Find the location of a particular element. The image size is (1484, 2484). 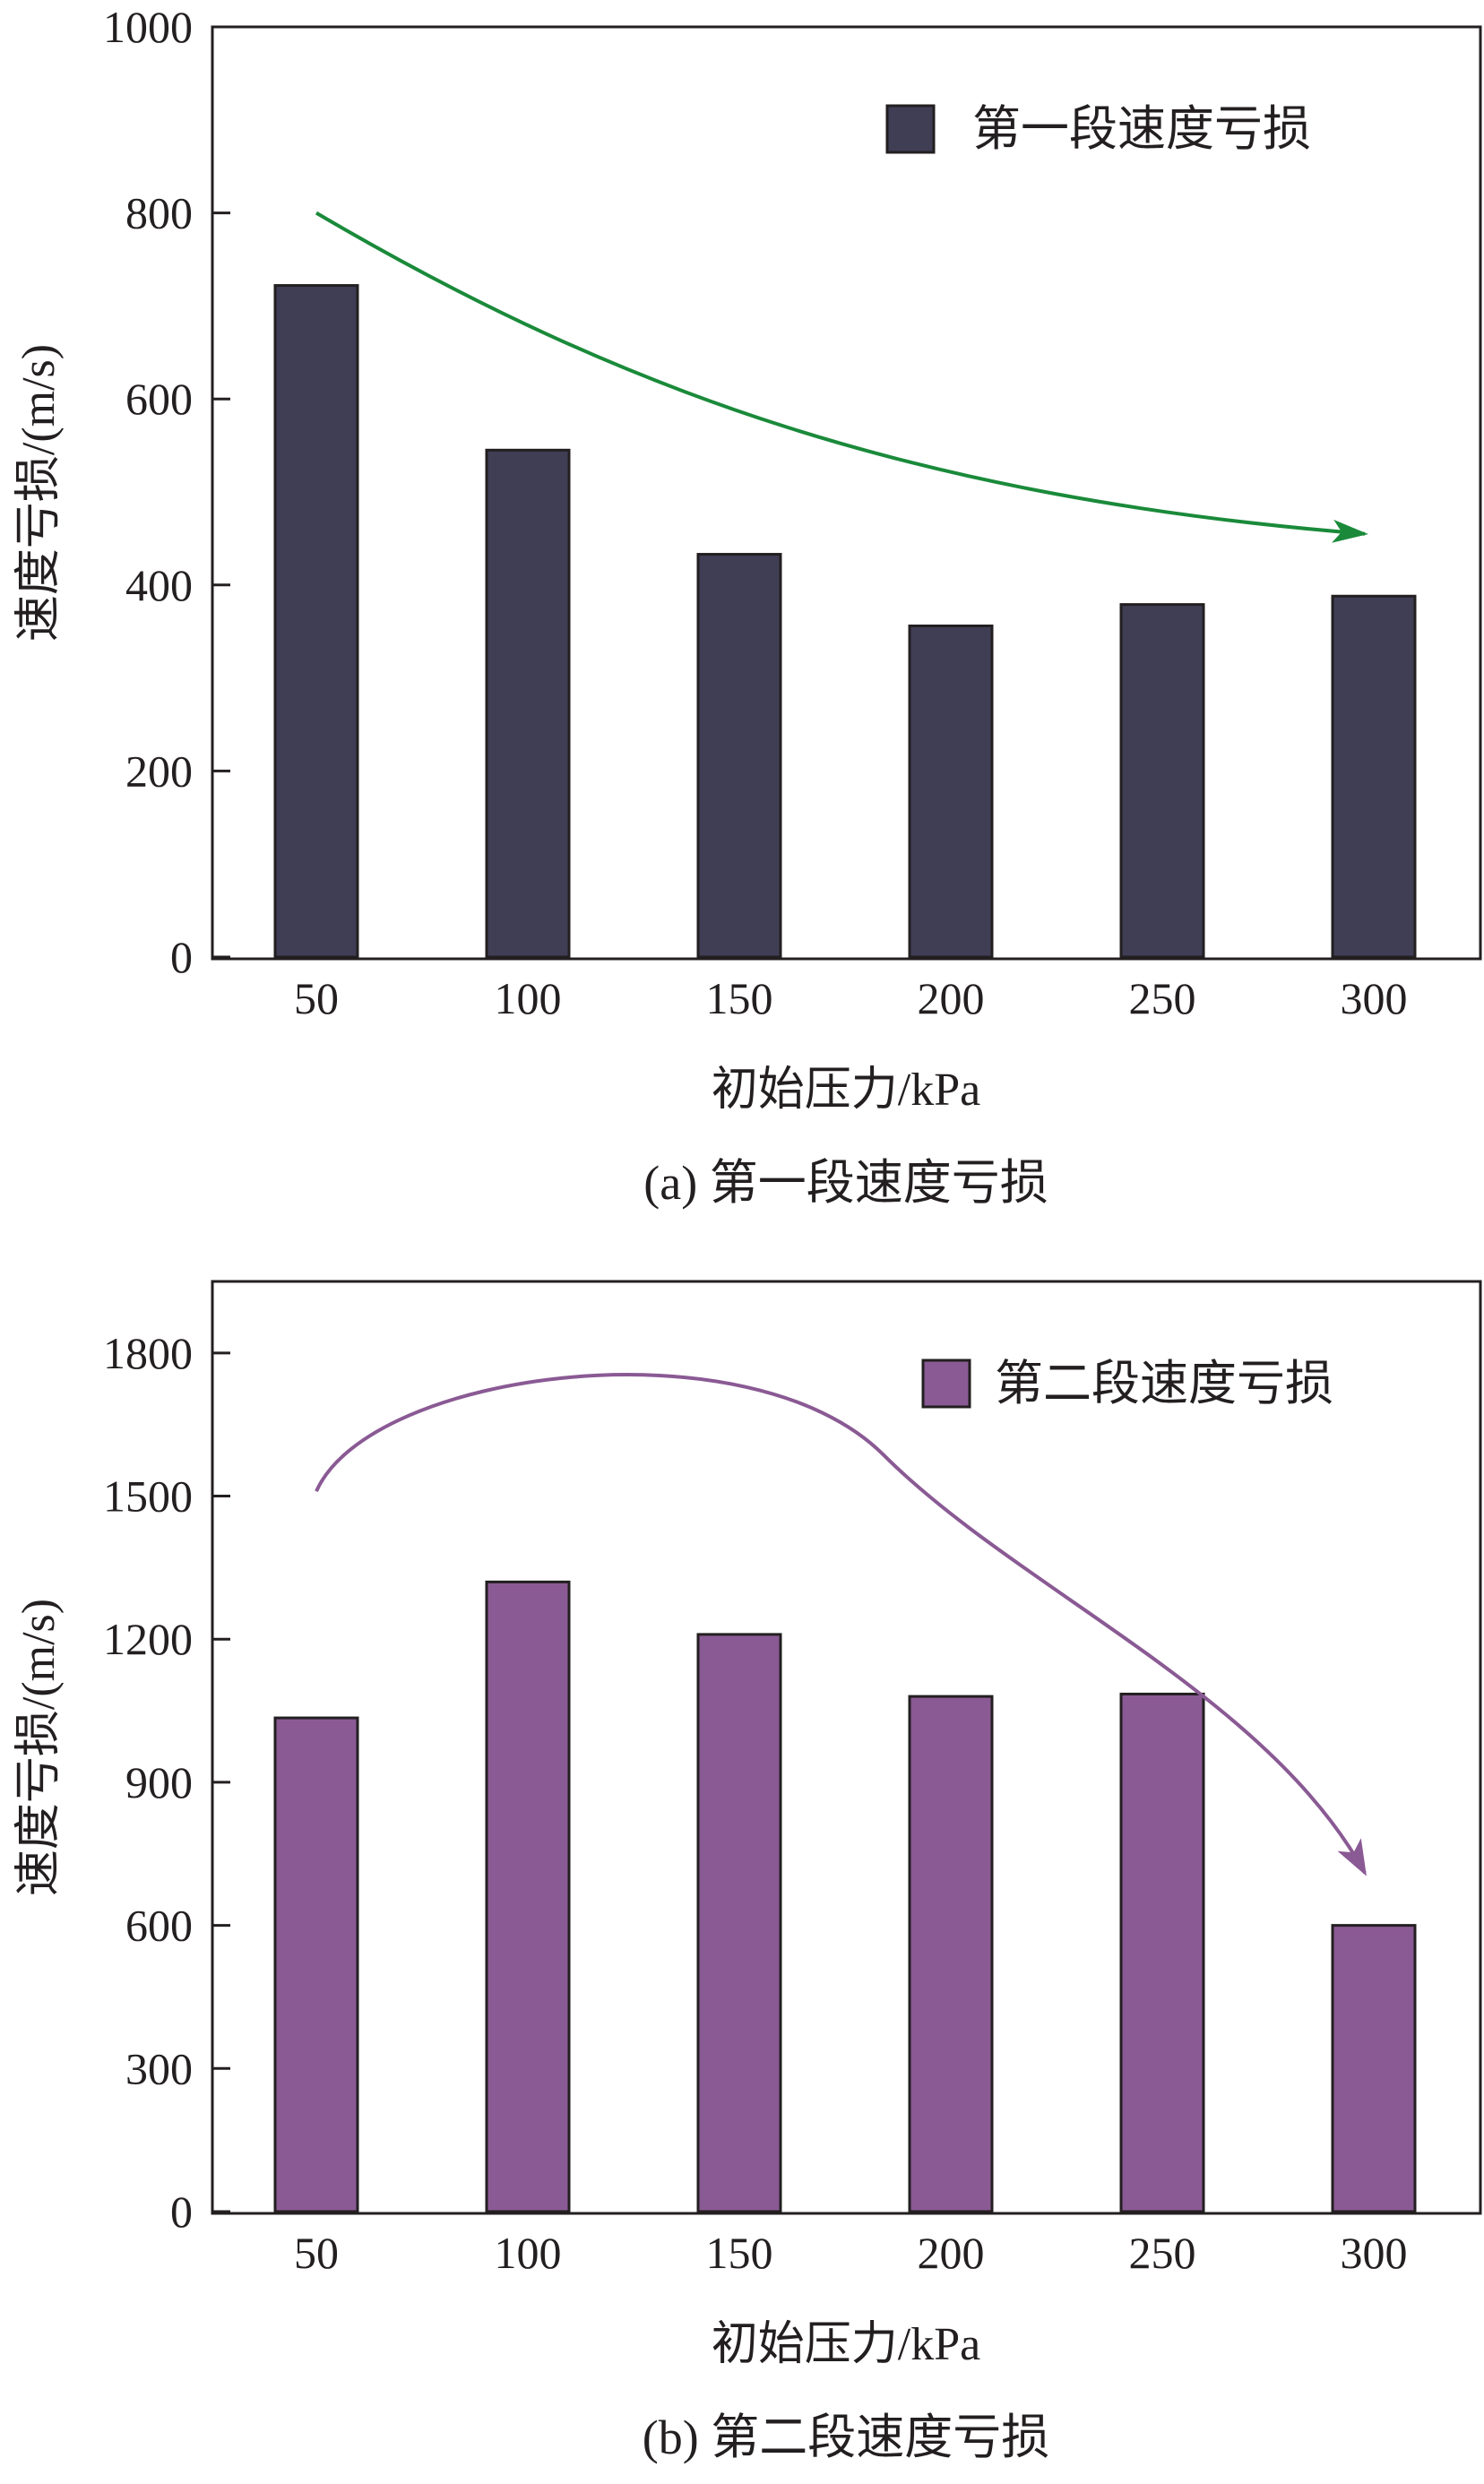

y-tick-label: 1800 is located at coordinates (148, 1353).